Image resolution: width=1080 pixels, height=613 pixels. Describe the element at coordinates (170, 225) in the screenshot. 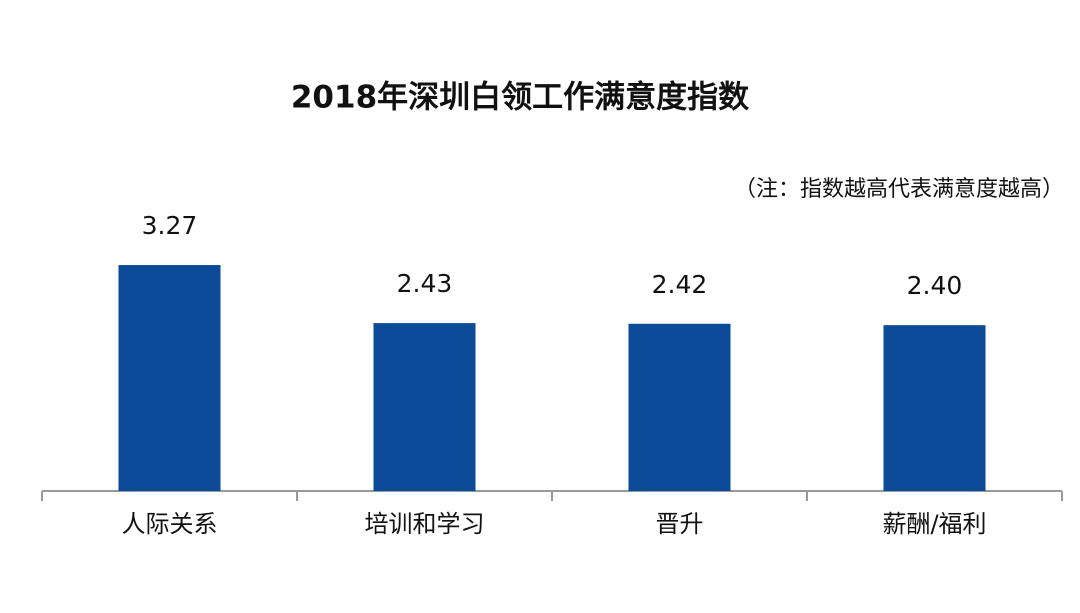

I see `value-label: 3.27` at that location.